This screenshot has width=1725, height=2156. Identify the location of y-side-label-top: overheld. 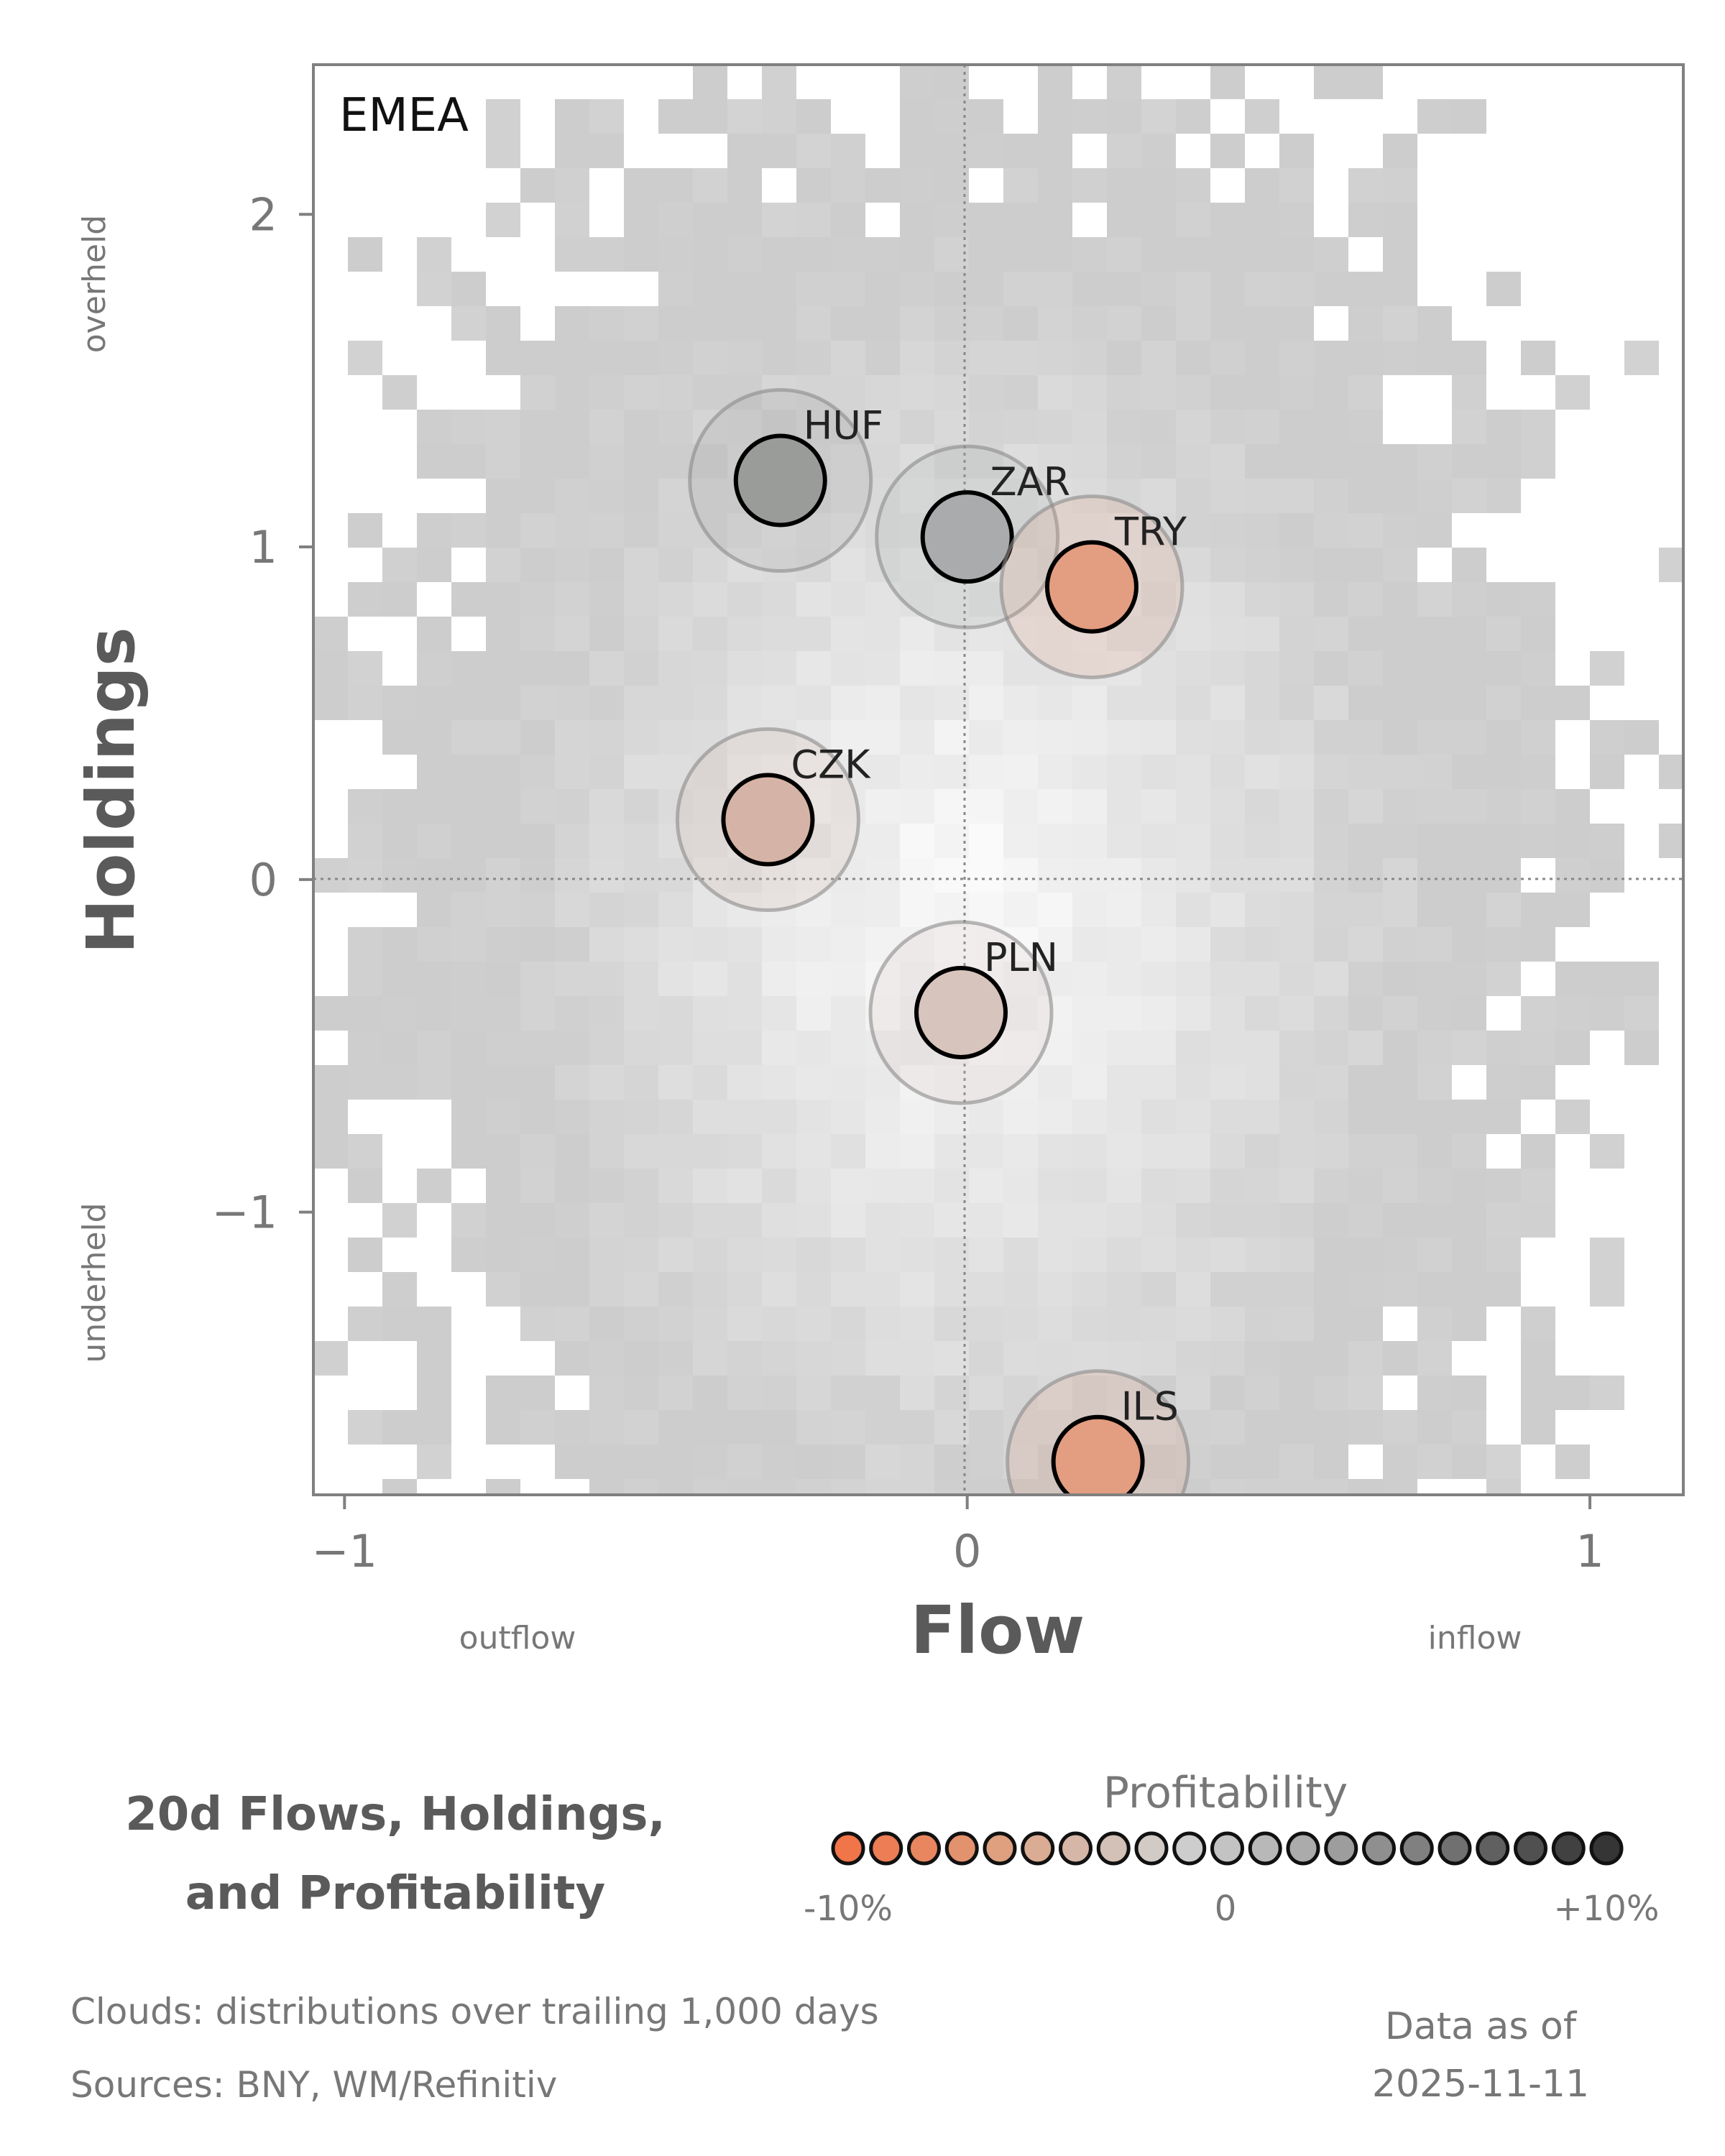
(94, 284).